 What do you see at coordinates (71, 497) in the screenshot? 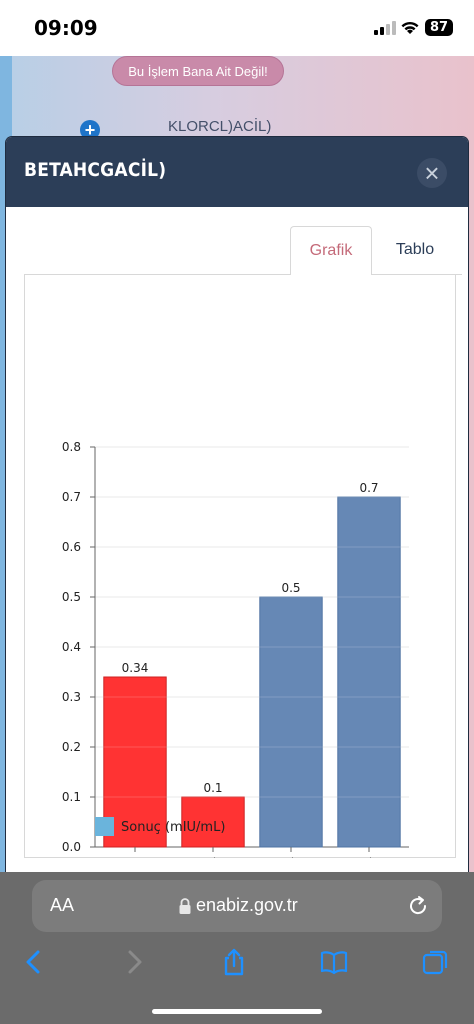
I see `y-tick-label: 0.7` at bounding box center [71, 497].